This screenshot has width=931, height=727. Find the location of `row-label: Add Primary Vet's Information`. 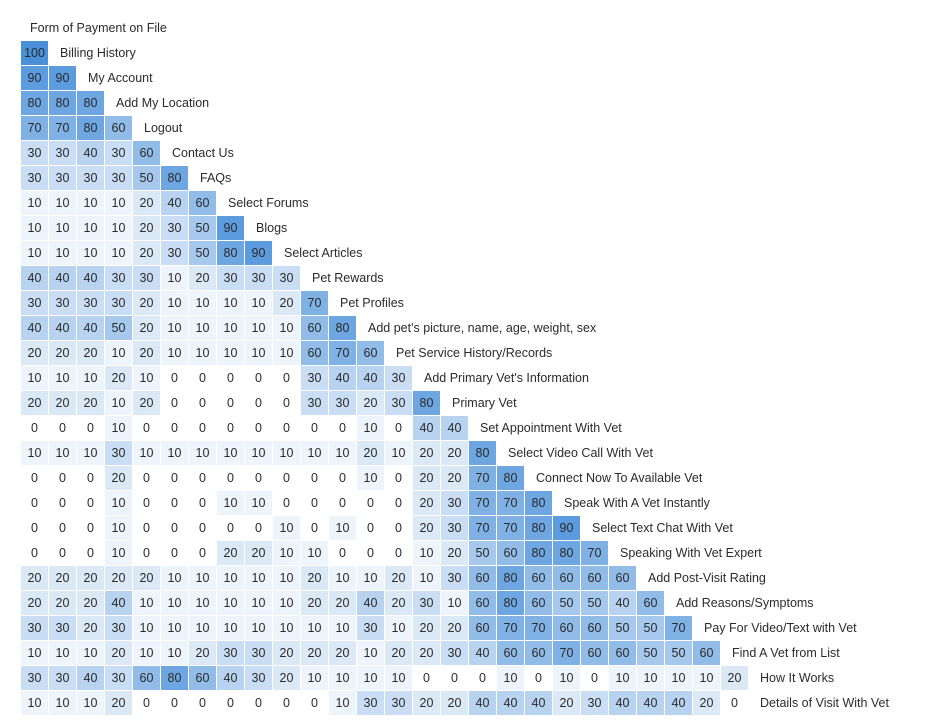

row-label: Add Primary Vet's Information is located at coordinates (506, 378).